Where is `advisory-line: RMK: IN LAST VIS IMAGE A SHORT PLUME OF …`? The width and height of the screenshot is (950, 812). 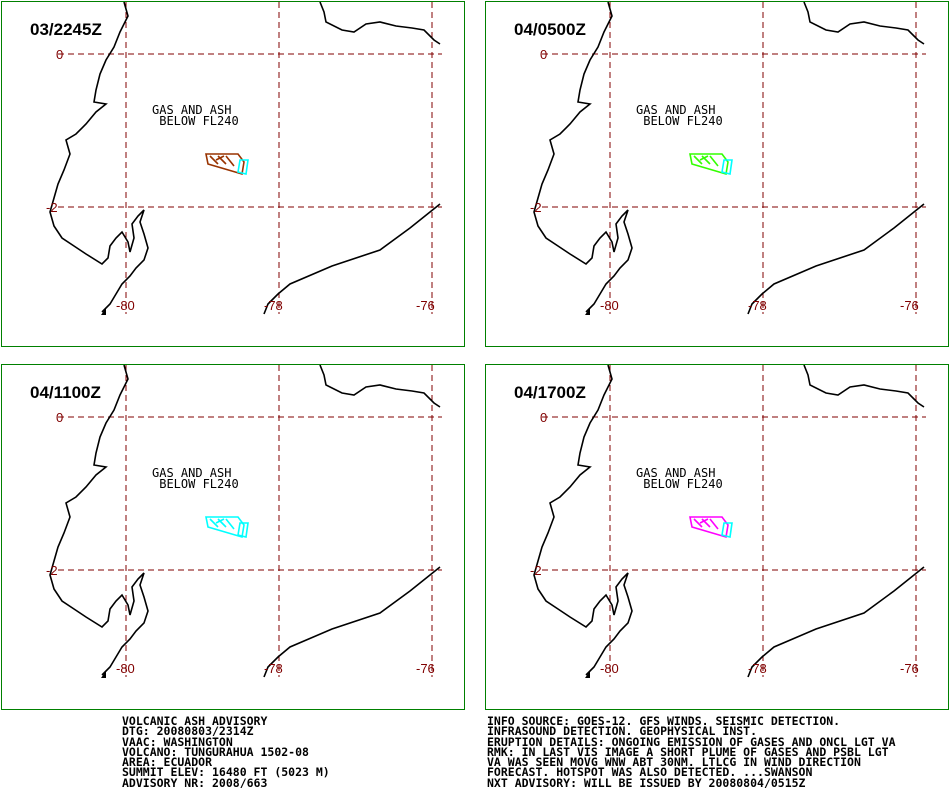
advisory-line: RMK: IN LAST VIS IMAGE A SHORT PLUME OF … is located at coordinates (688, 751).